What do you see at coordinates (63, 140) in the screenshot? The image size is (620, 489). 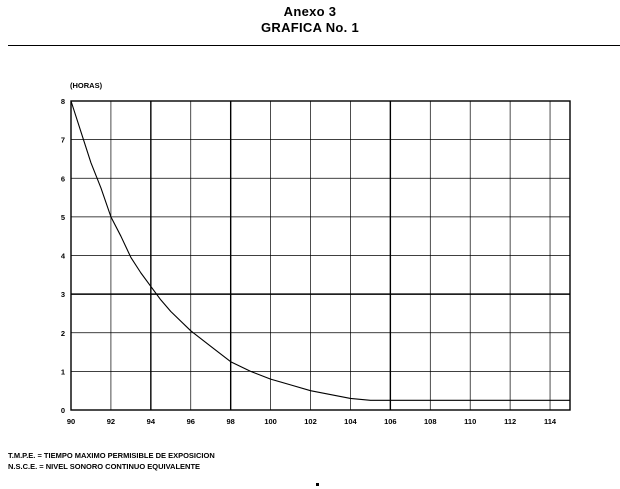 I see `y-tick-label: 7` at bounding box center [63, 140].